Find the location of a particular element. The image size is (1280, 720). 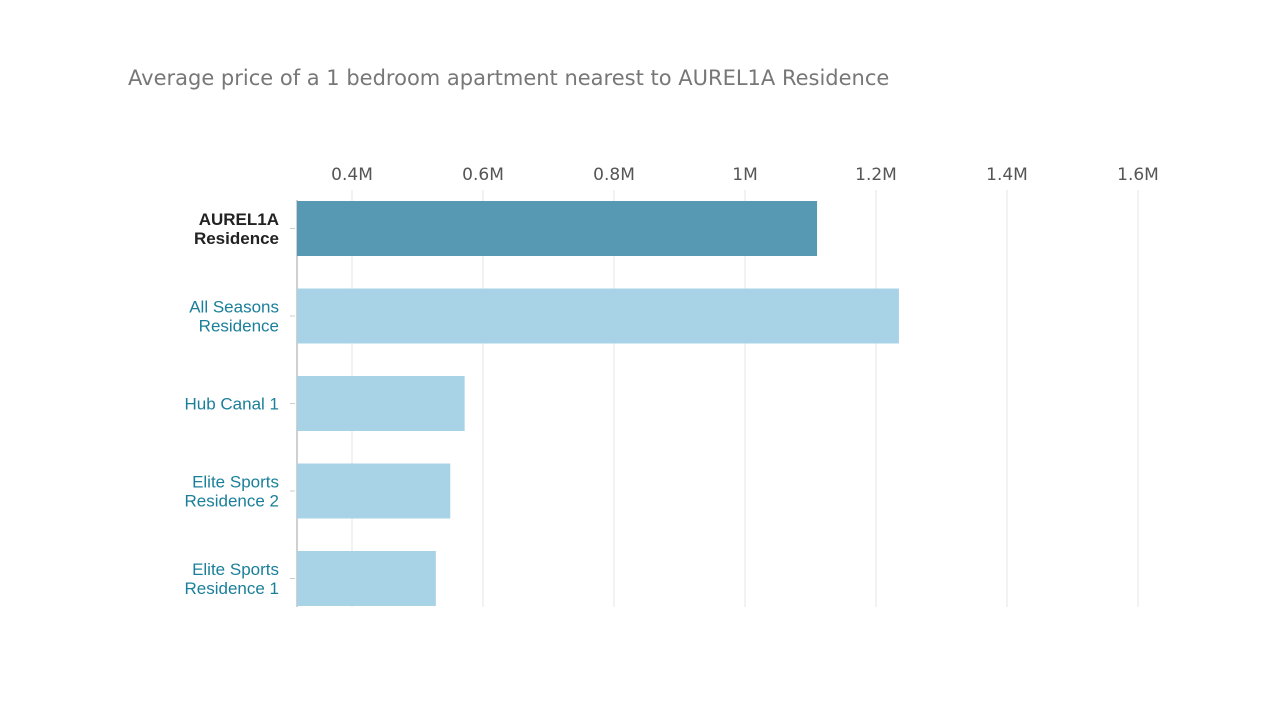

x-tick-label: 1.2M is located at coordinates (876, 175).